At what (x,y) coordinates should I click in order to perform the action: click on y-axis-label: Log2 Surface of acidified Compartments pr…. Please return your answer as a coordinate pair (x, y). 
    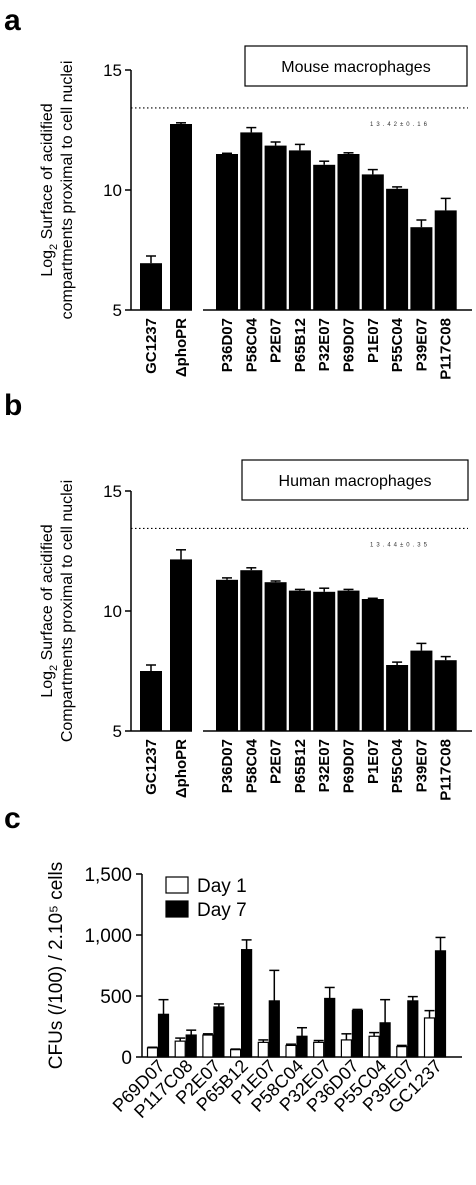
    Looking at the image, I should click on (57, 611).